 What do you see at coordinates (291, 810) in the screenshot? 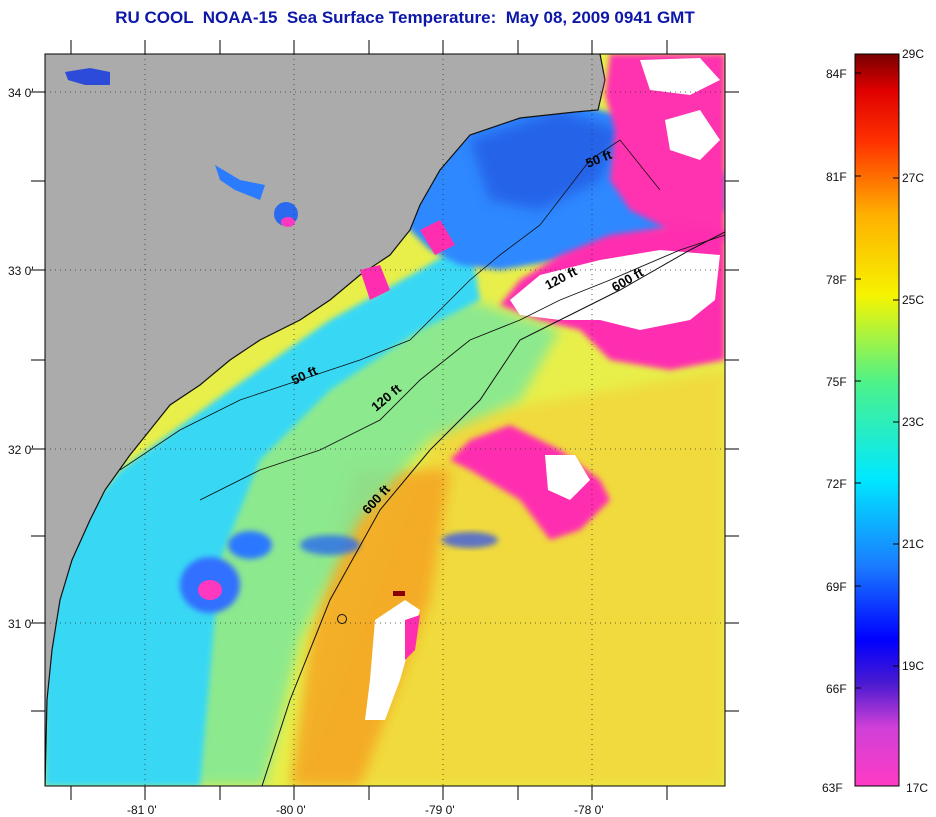
I see `lon-label-80: -80 0'` at bounding box center [291, 810].